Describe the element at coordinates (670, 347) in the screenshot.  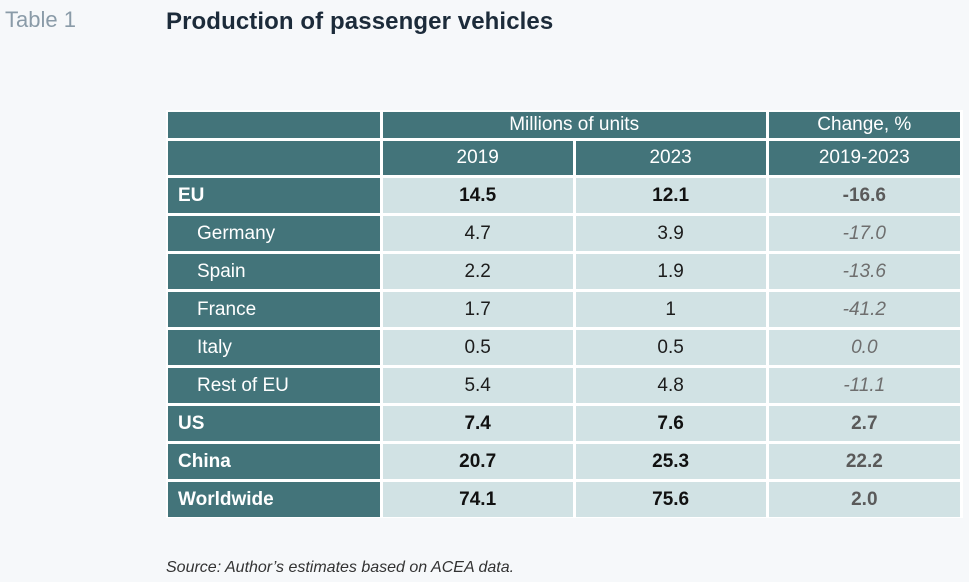
I see `cell-2023: 0.5` at that location.